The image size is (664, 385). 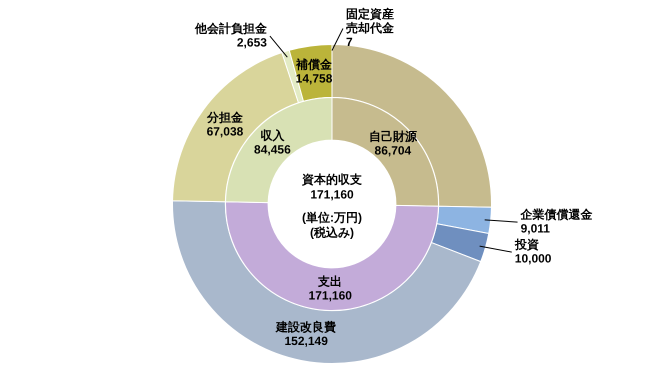 What do you see at coordinates (252, 42) in the screenshot?
I see `data-label: 2,653` at bounding box center [252, 42].